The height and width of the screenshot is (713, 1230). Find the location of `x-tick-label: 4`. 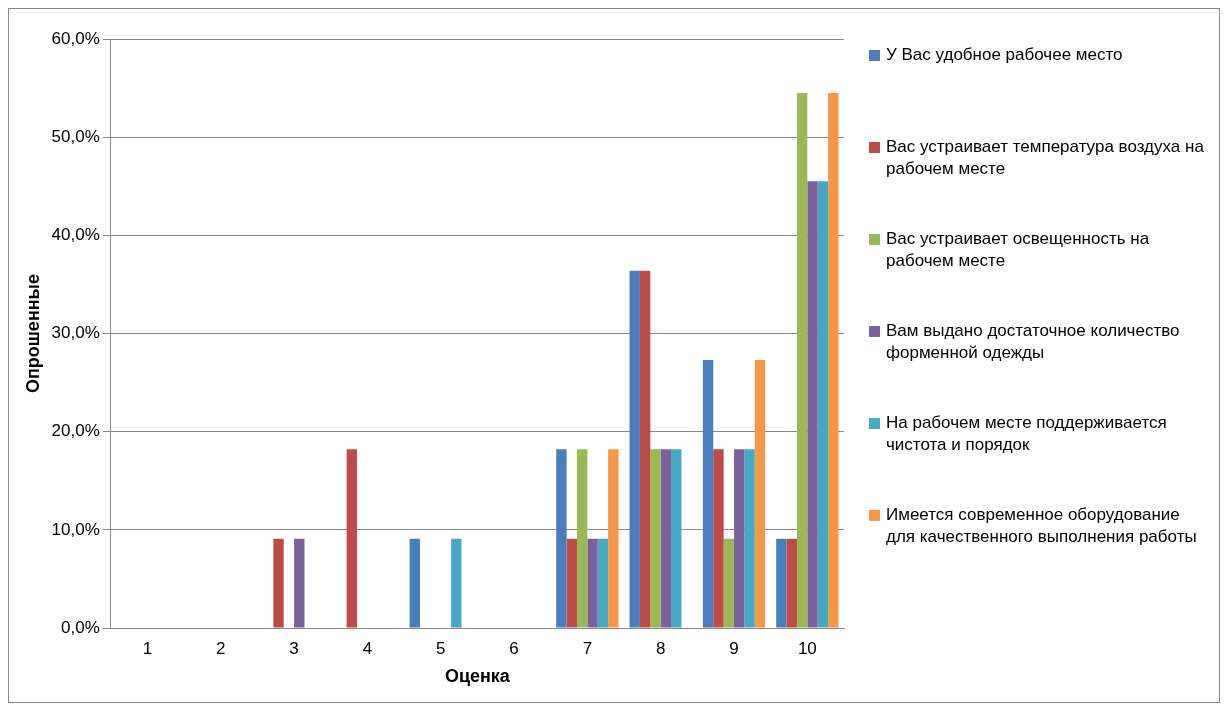

x-tick-label: 4 is located at coordinates (367, 648).